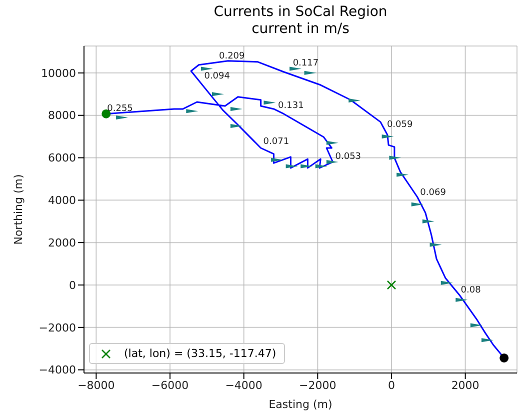  I want to click on y-tick-label: 8000, so click(62, 115).